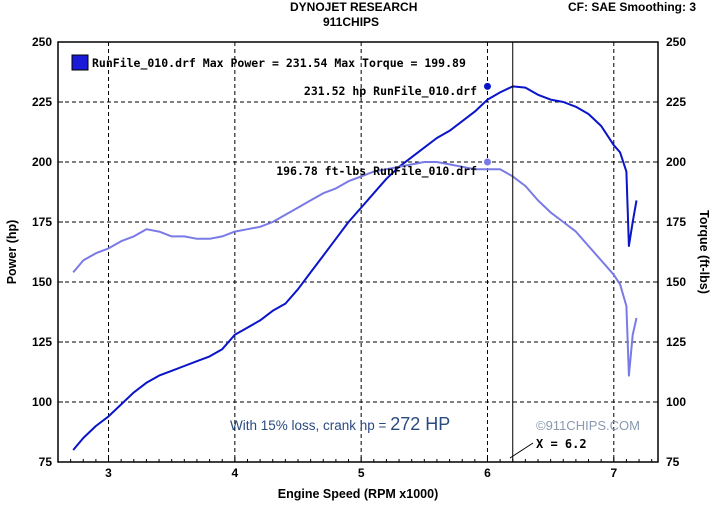  I want to click on cursor-readout-pointer, so click(521, 450).